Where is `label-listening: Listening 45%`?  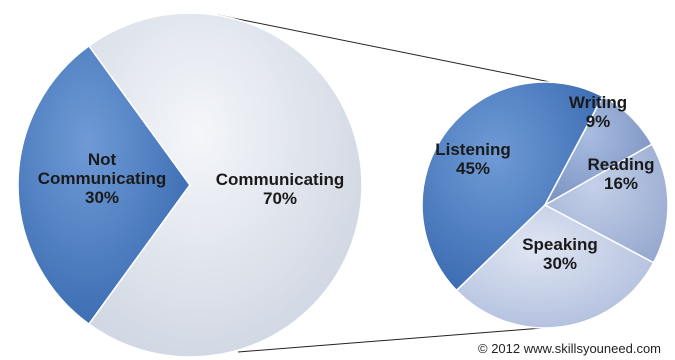
label-listening: Listening 45% is located at coordinates (473, 159).